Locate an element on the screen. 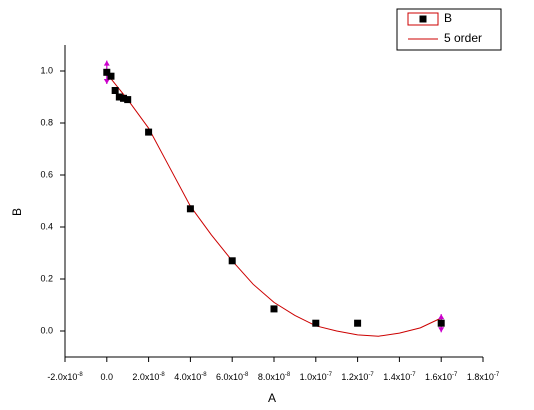  x-tick-label-base: 2.0x10 is located at coordinates (145, 377).